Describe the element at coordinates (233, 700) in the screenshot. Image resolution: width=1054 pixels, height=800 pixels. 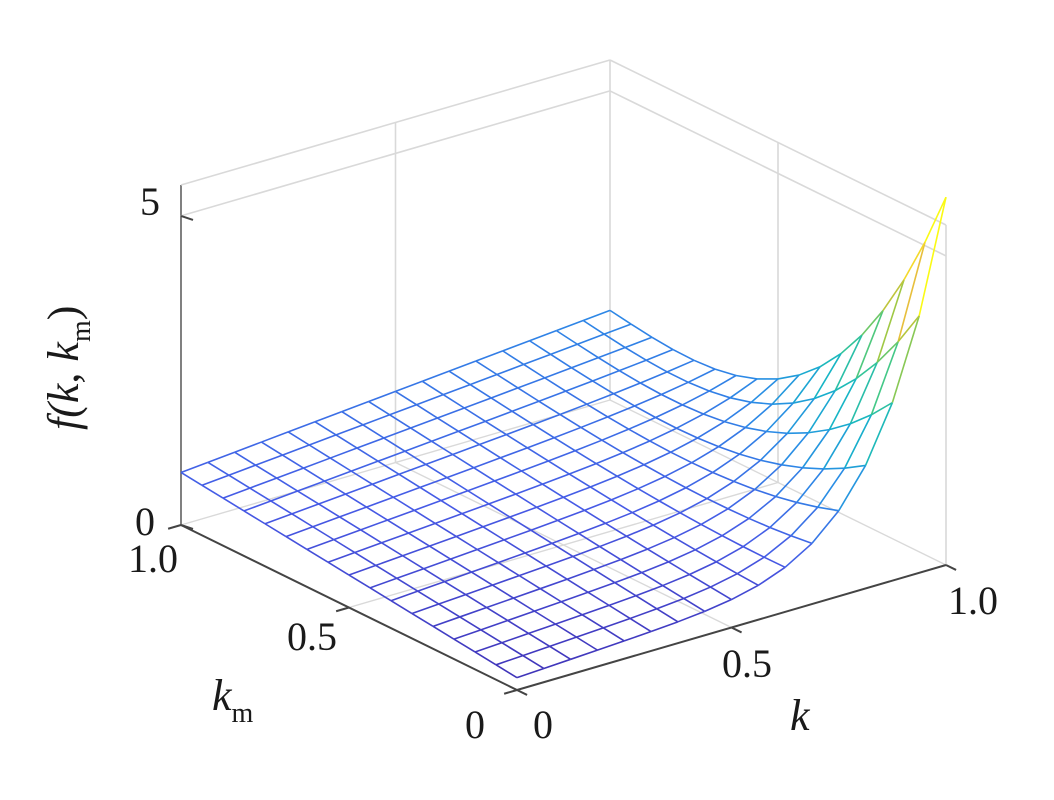
I see `y-axis-label: km` at that location.